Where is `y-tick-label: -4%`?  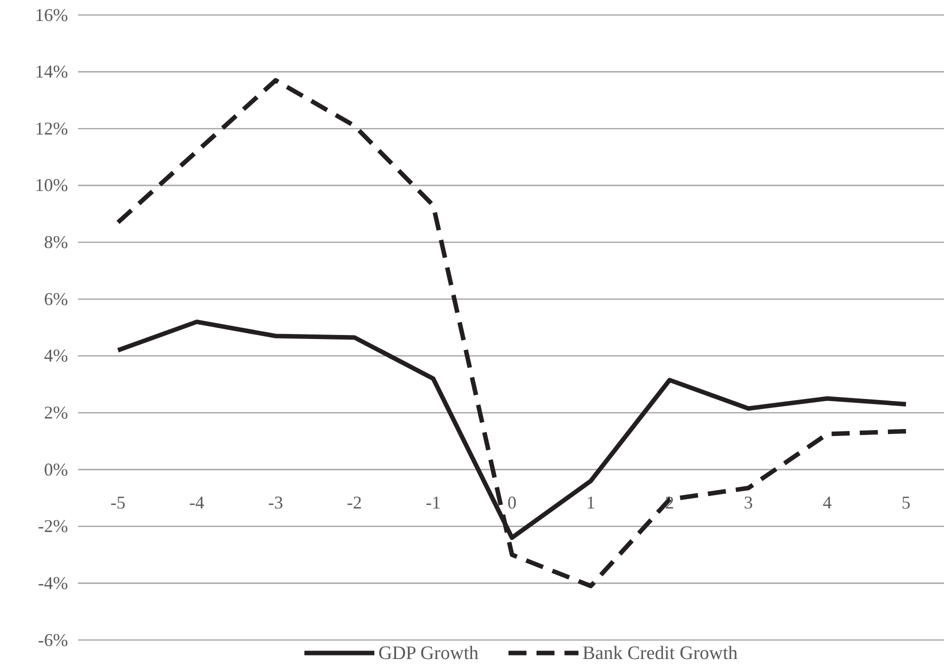 y-tick-label: -4% is located at coordinates (53, 582).